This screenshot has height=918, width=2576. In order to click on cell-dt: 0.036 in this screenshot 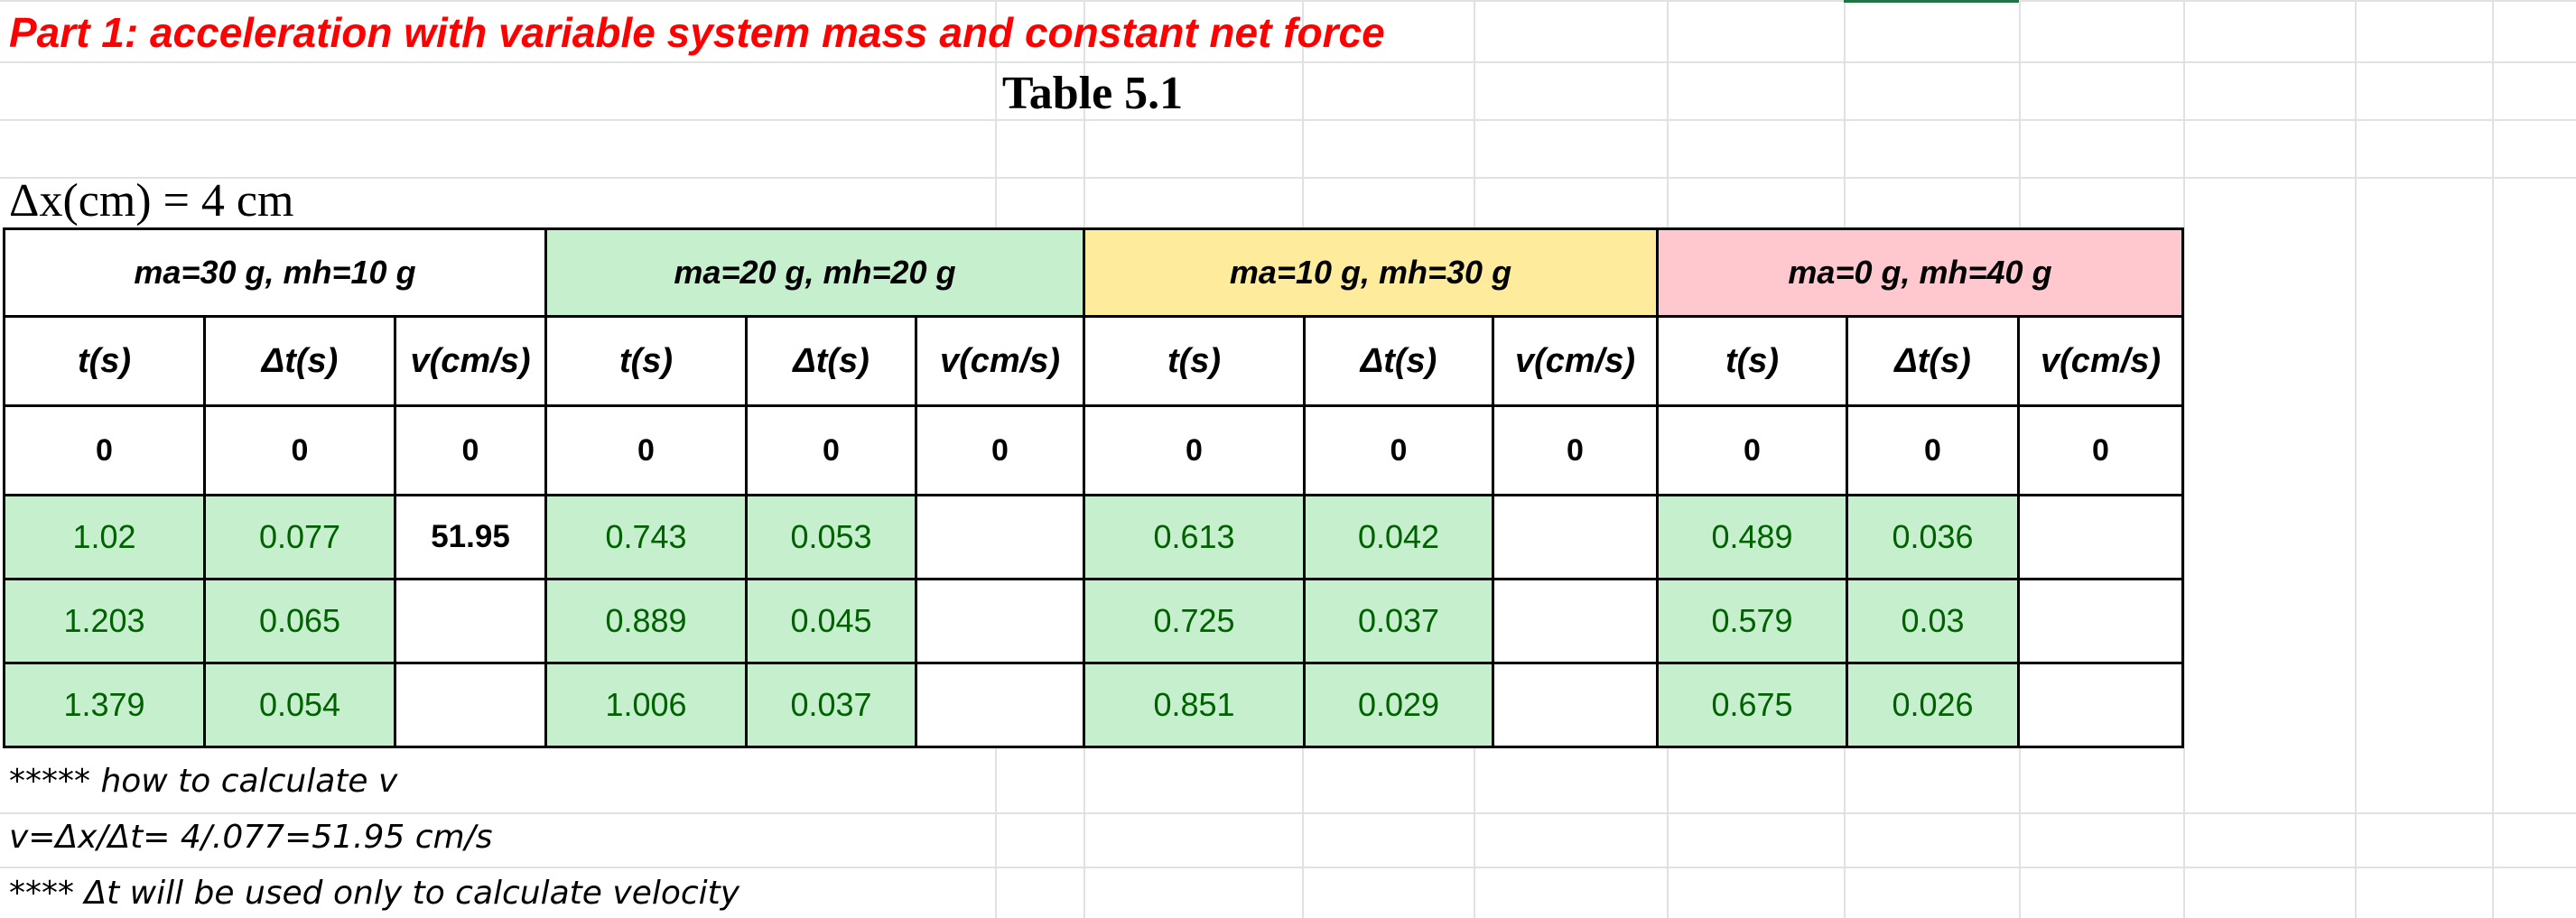, I will do `click(1933, 537)`.